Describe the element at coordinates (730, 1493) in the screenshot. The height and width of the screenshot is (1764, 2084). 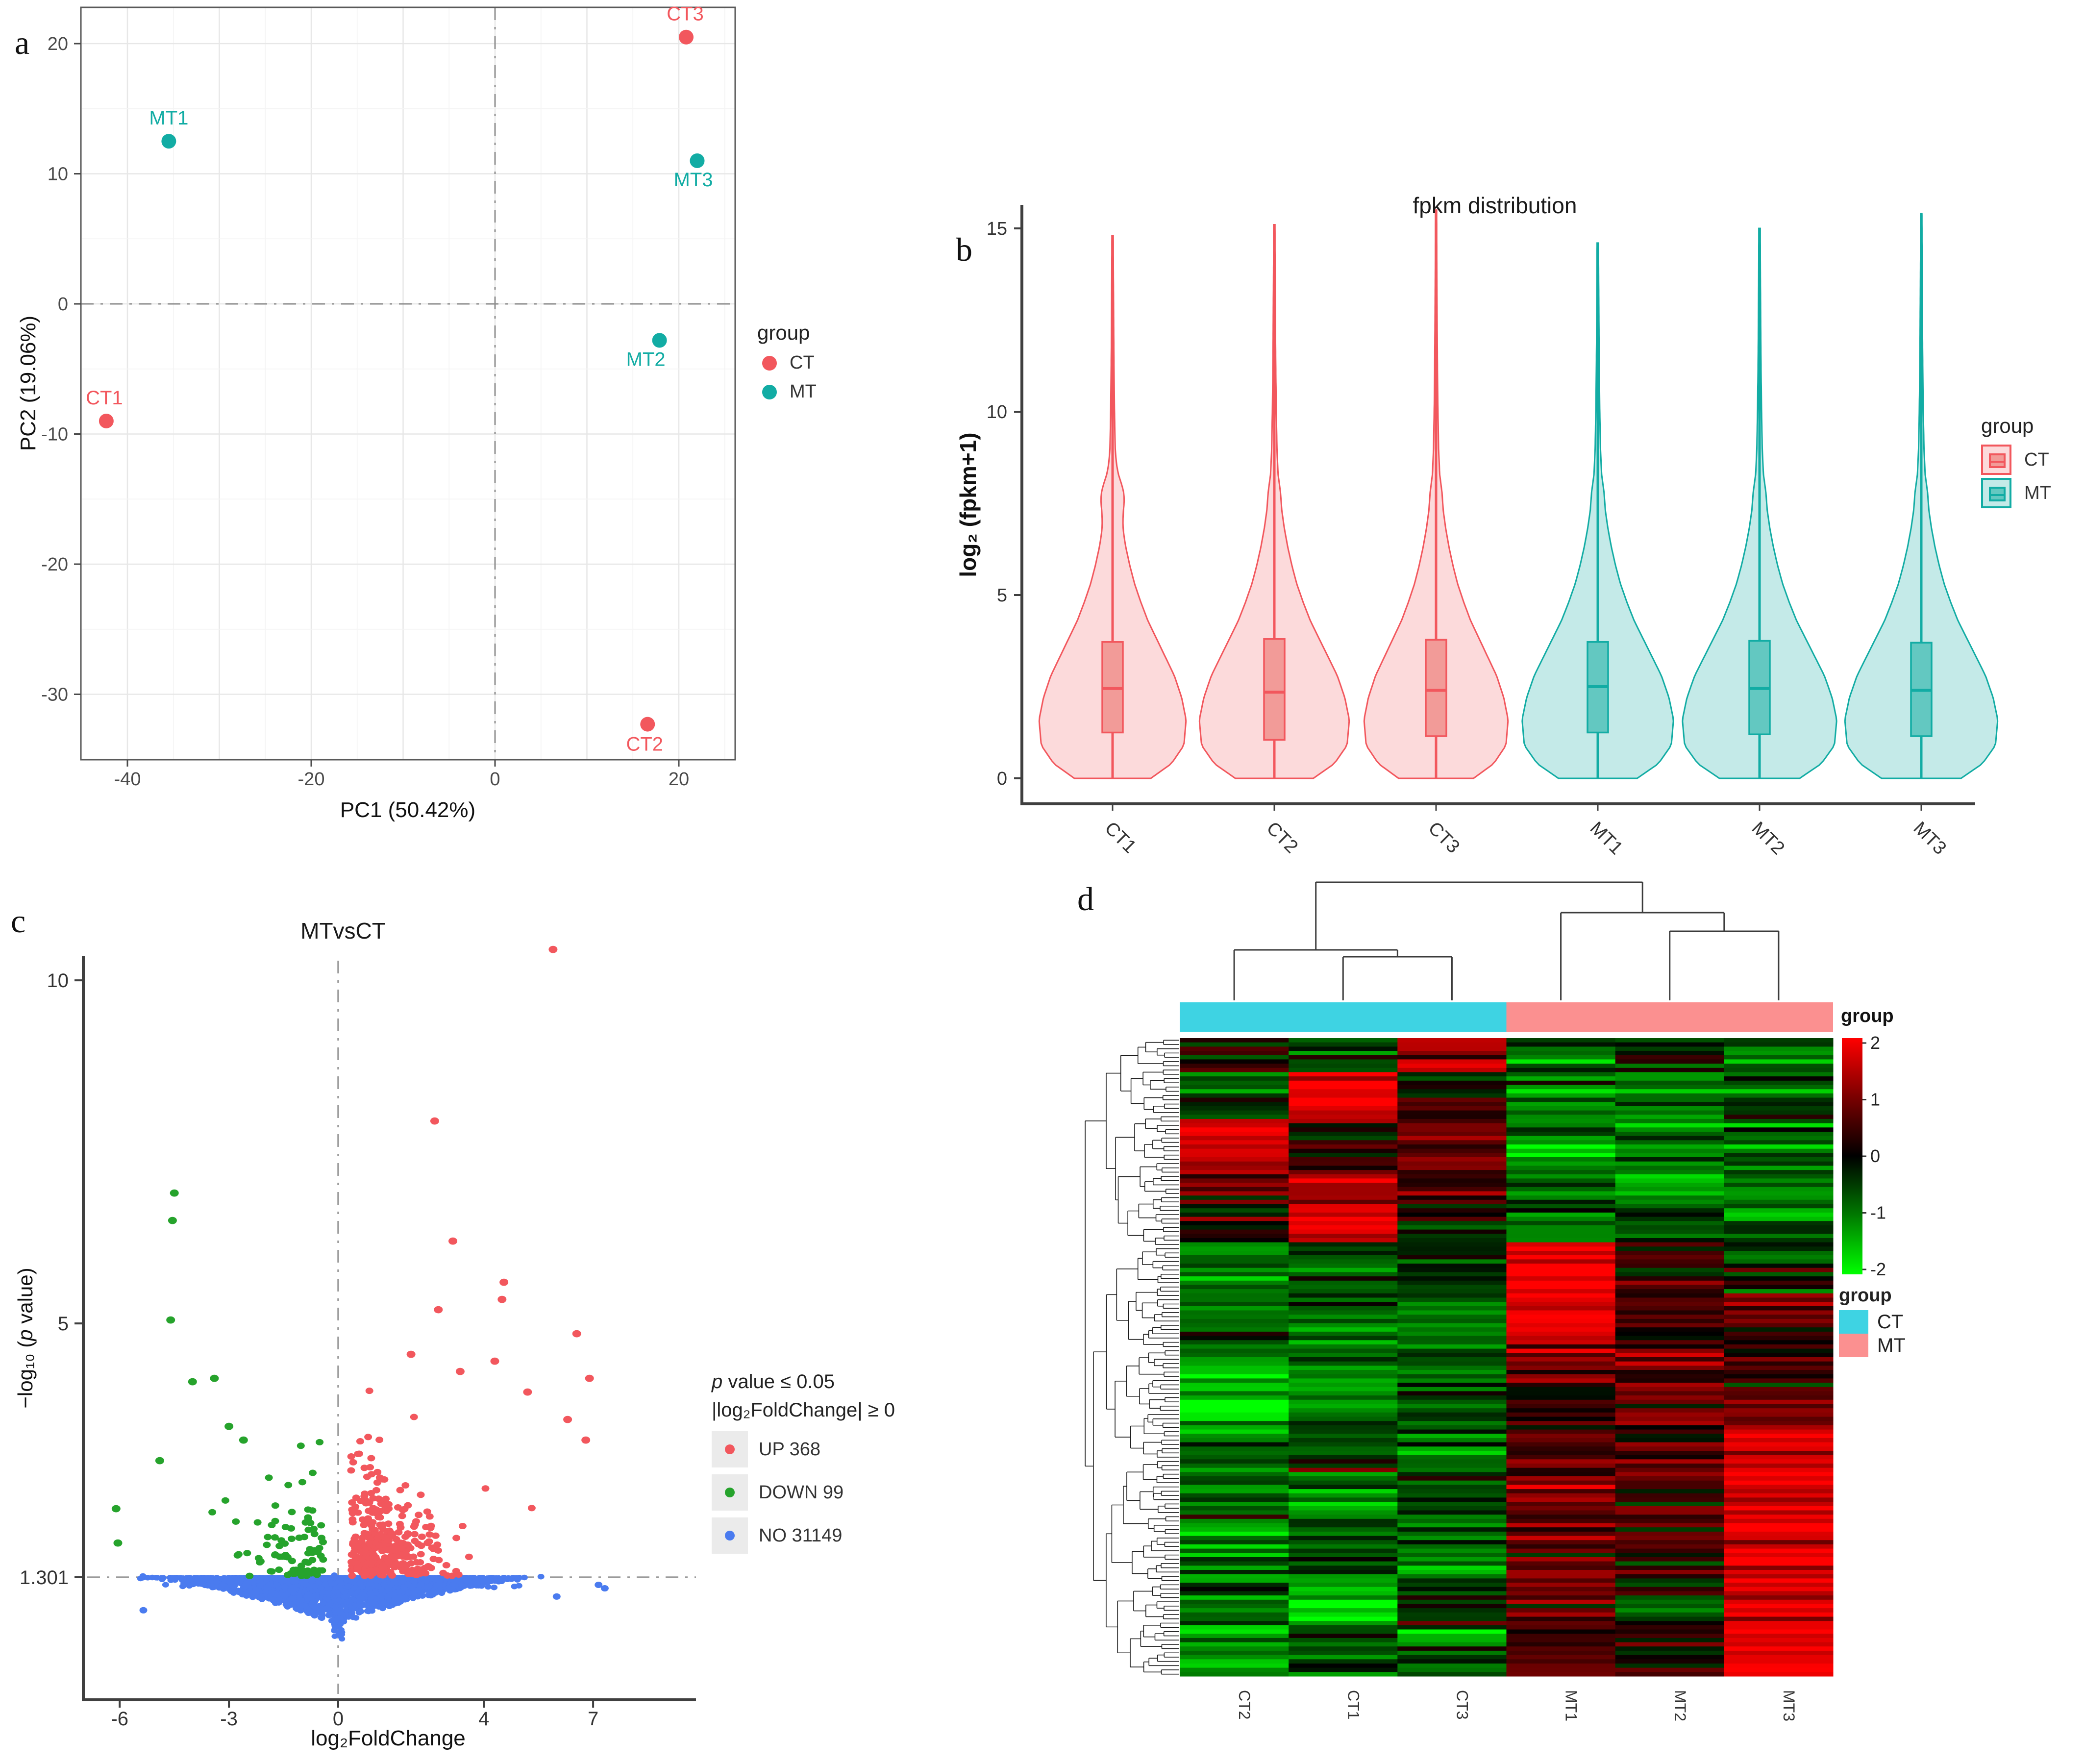
I see `down-dot-icon` at that location.